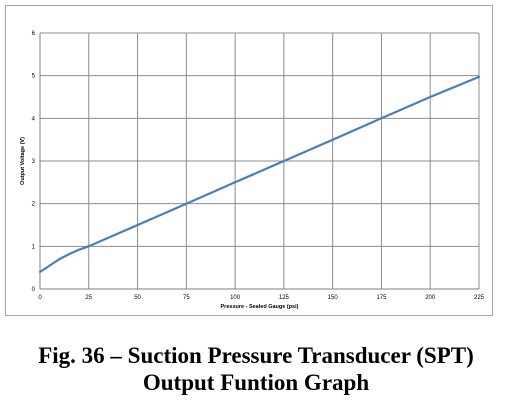 The image size is (512, 400). Describe the element at coordinates (137, 298) in the screenshot. I see `x-tick-label-2: 50` at that location.